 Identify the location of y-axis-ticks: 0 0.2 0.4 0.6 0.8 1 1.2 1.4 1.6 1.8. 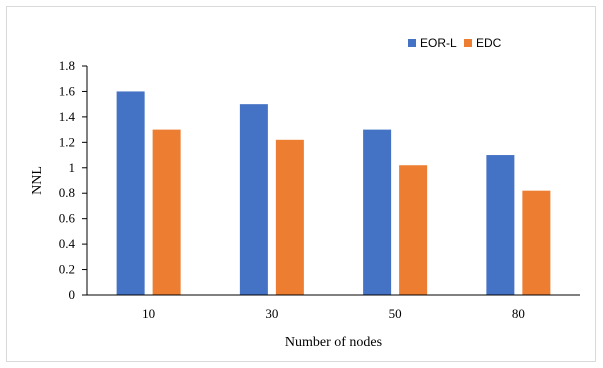
(73, 180).